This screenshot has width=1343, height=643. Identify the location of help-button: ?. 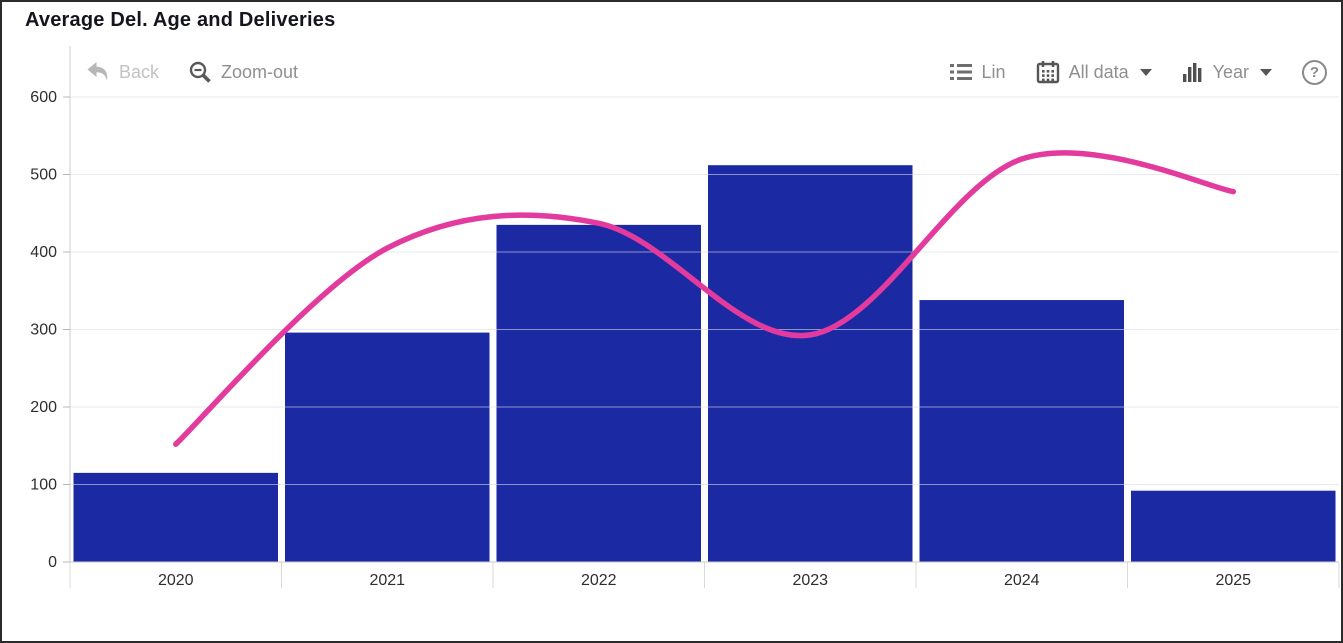
(1314, 72).